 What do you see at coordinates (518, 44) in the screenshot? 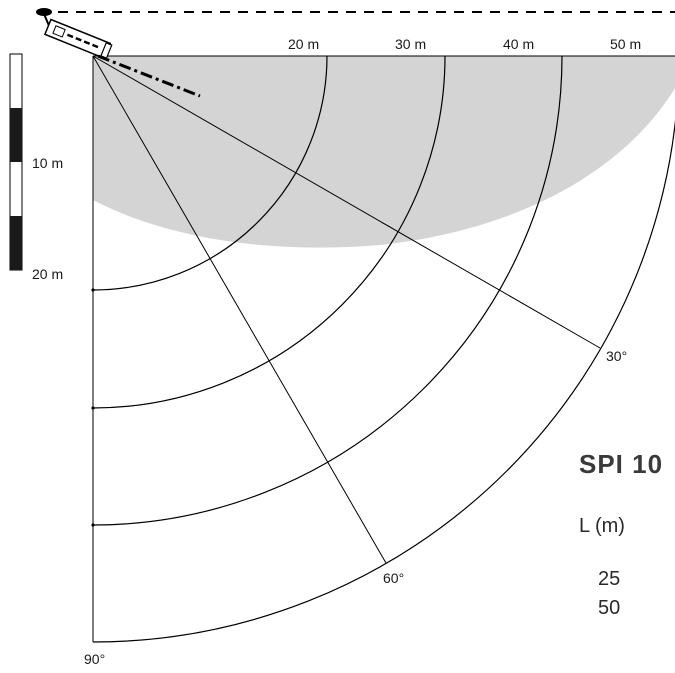
I see `distance-label-40m: 40 m` at bounding box center [518, 44].